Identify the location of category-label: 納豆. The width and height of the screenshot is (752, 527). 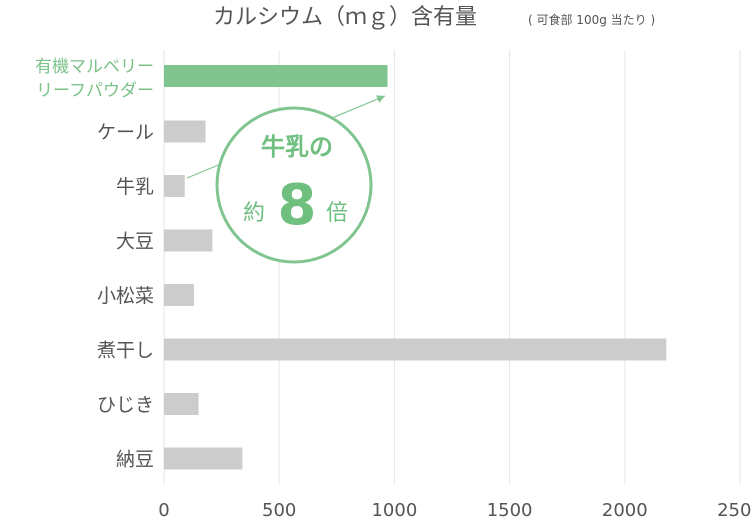
(135, 460).